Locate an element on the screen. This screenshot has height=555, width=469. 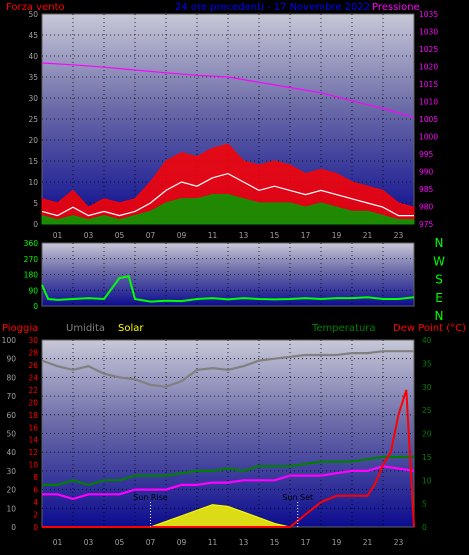
wind-tick-label: 25 is located at coordinates (33, 119).